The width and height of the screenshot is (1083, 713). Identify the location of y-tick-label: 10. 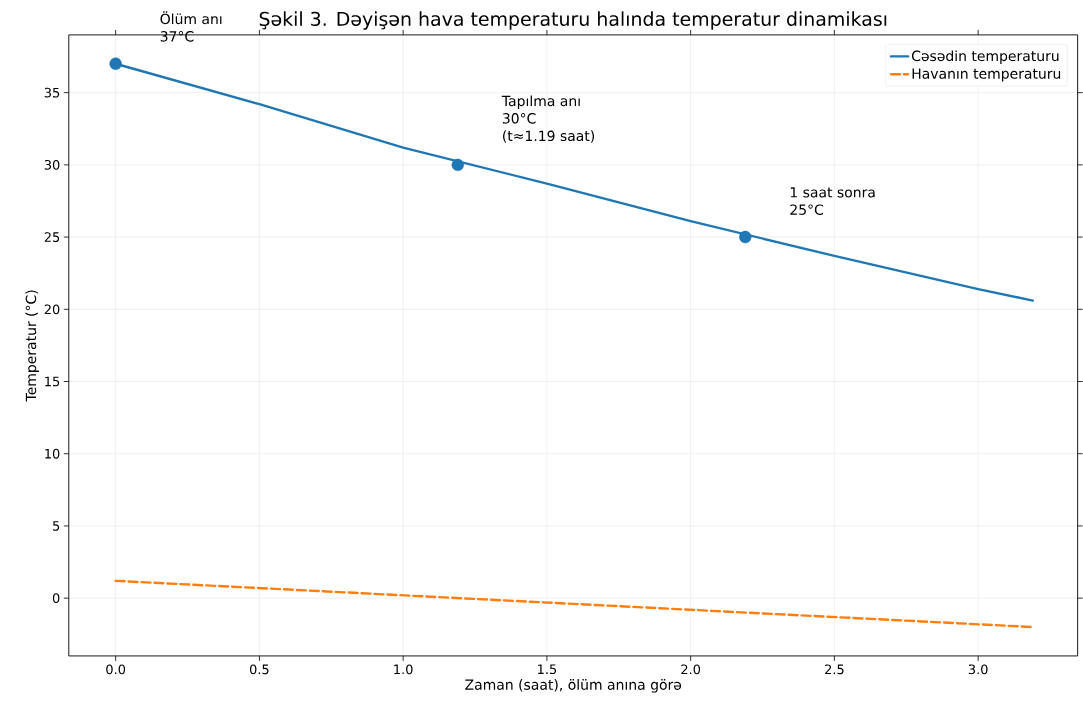
(52, 453).